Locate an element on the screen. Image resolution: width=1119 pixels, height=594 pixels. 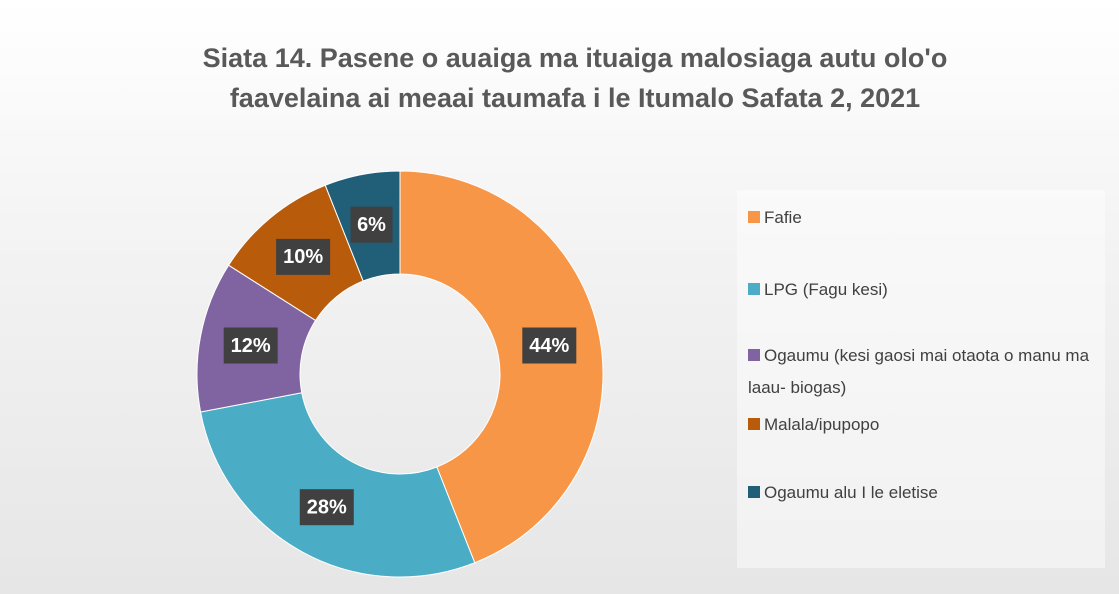
legend-label: Fafie is located at coordinates (783, 217).